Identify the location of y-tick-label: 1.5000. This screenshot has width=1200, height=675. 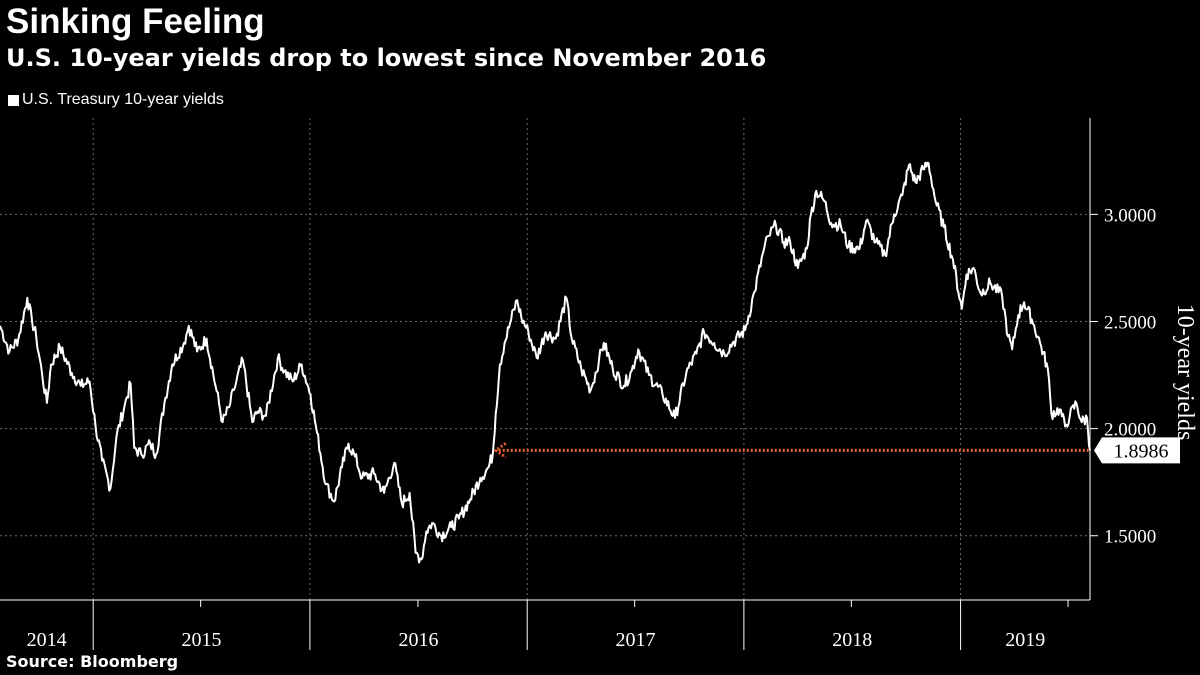
(1130, 537).